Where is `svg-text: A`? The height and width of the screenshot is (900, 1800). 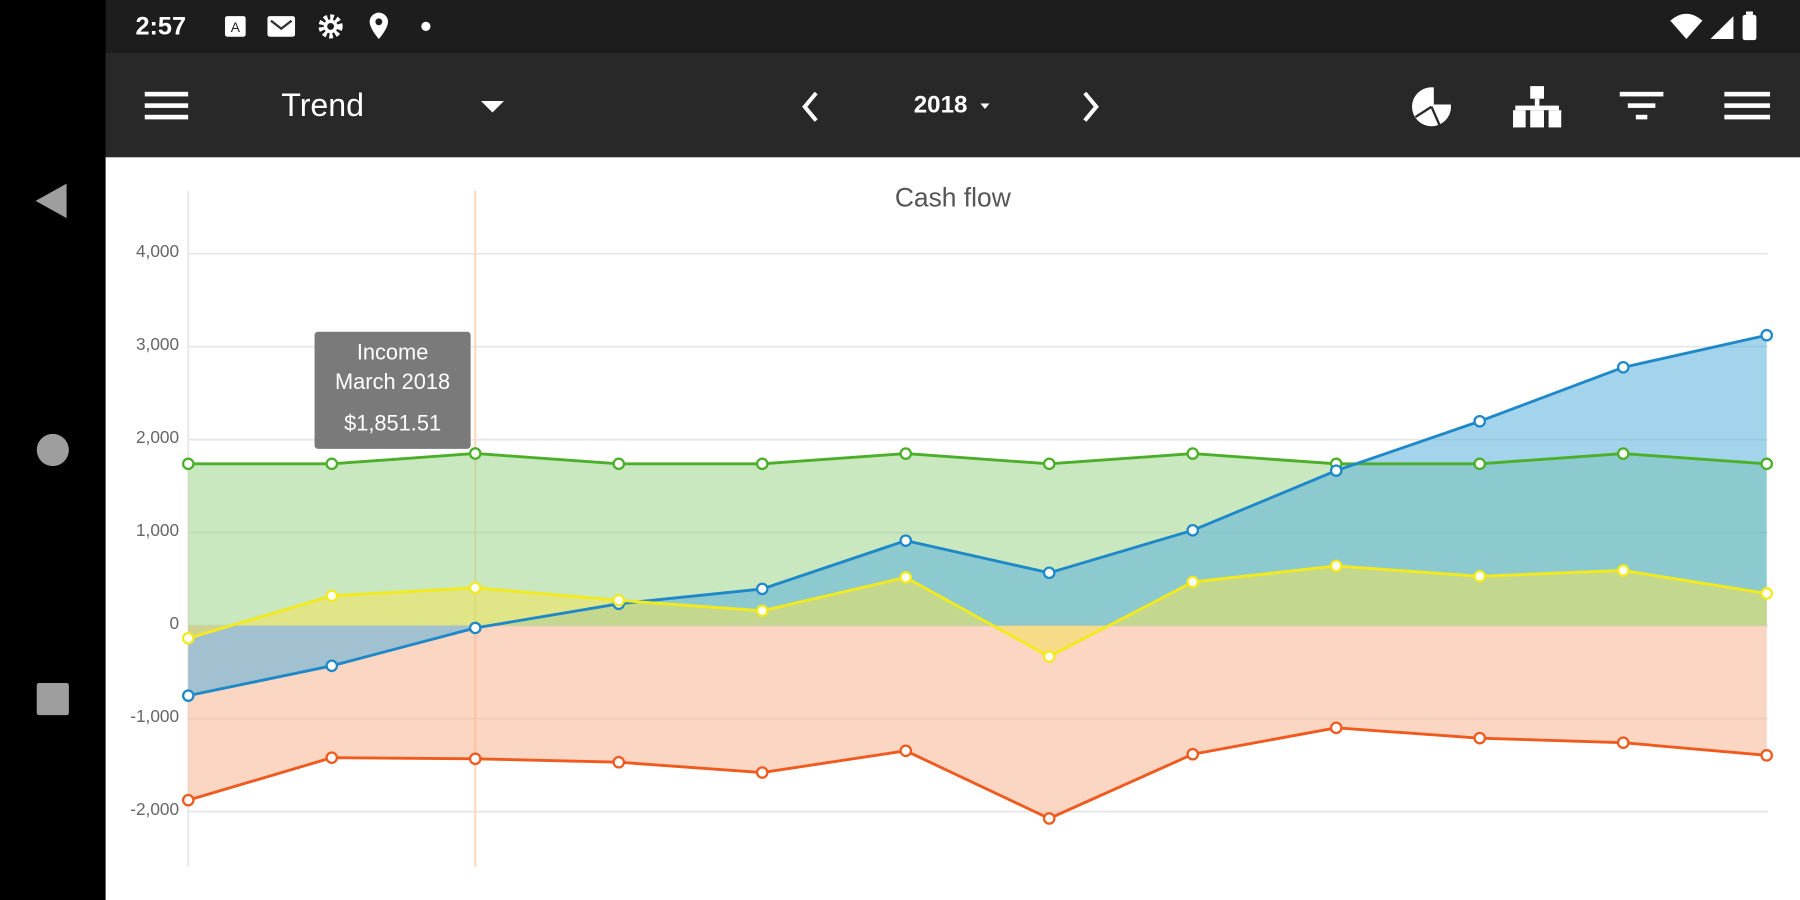 svg-text: A is located at coordinates (236, 27).